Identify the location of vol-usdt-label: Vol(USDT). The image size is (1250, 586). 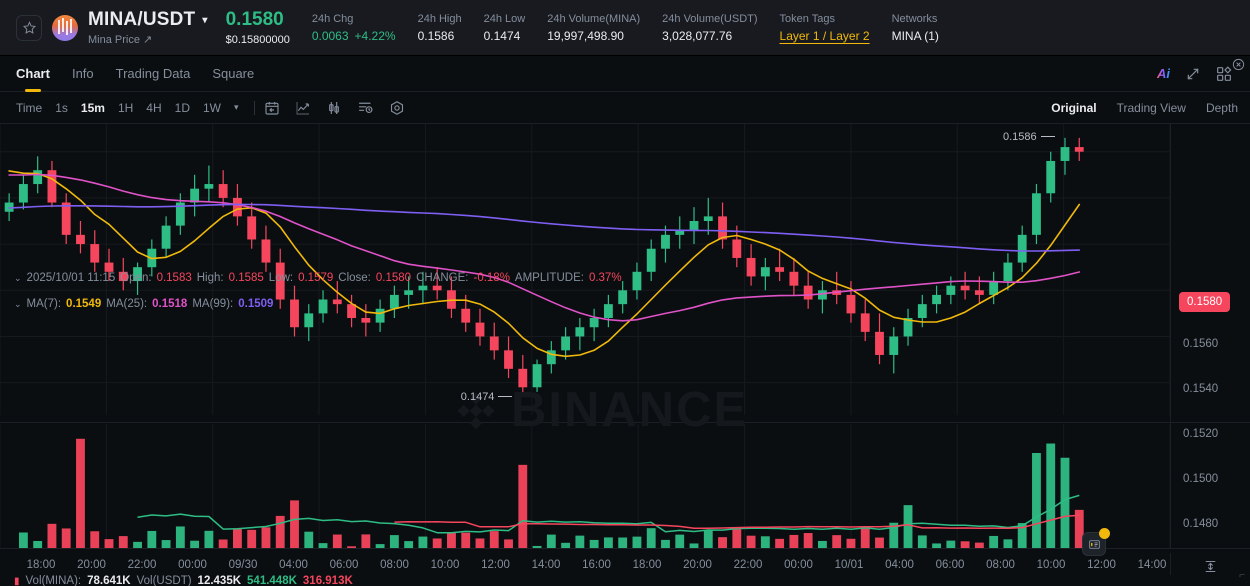
(164, 580).